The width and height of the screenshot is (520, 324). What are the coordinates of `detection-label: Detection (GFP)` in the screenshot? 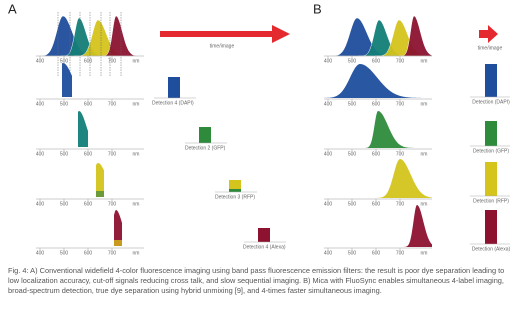 It's located at (491, 151).